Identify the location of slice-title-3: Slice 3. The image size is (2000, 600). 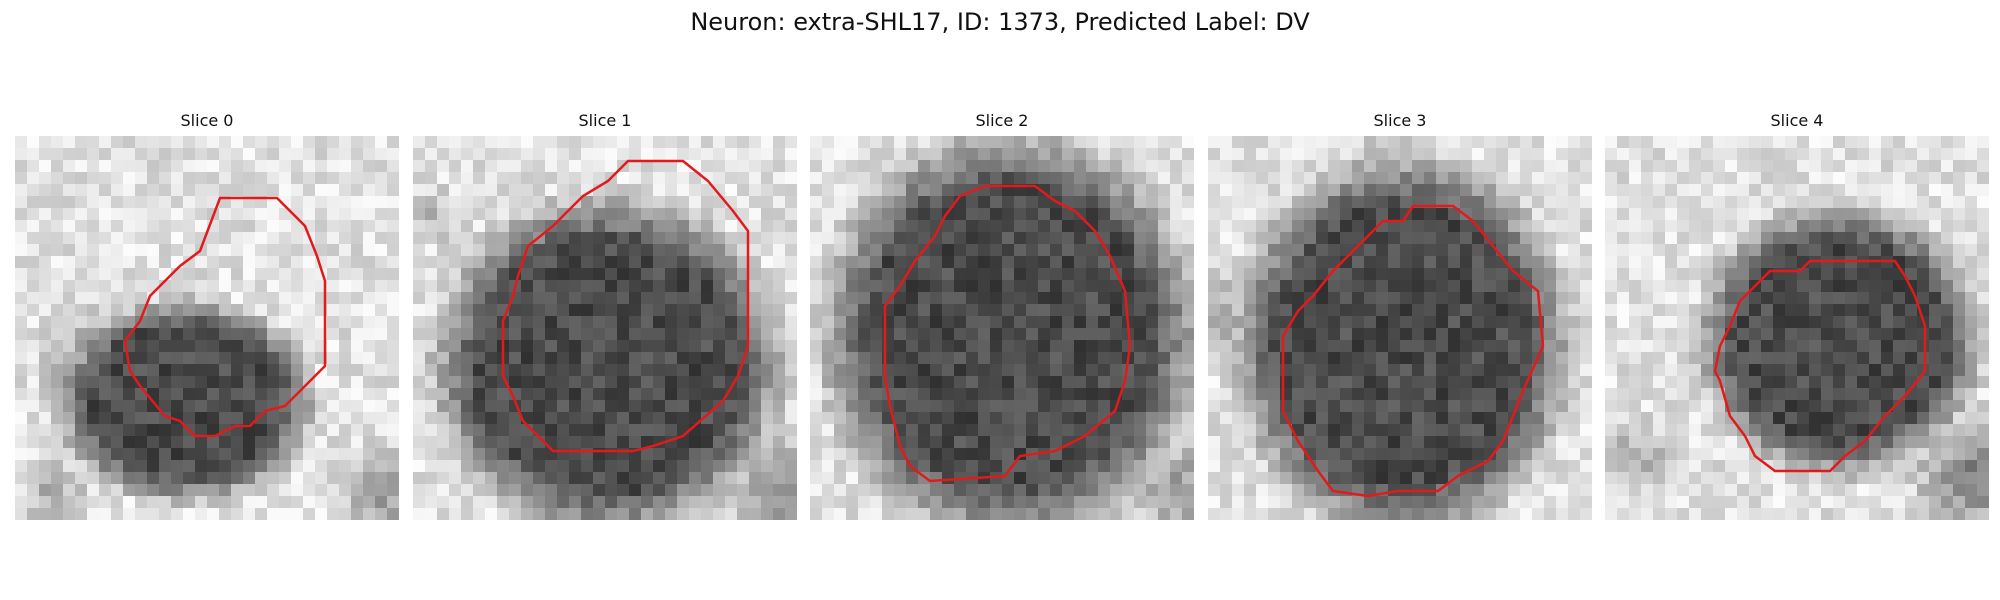
(1400, 120).